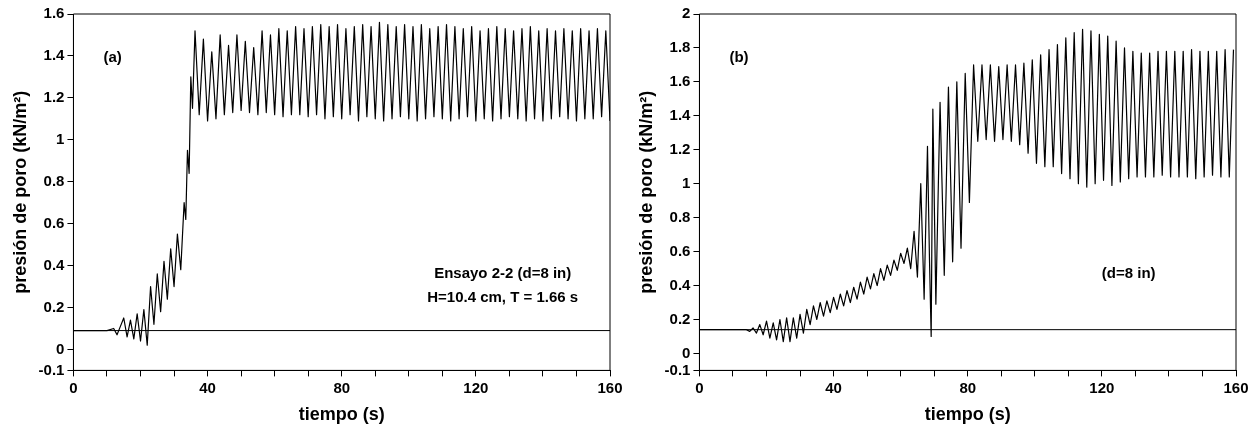  Describe the element at coordinates (680, 47) in the screenshot. I see `y-tick-label: 1.8` at that location.